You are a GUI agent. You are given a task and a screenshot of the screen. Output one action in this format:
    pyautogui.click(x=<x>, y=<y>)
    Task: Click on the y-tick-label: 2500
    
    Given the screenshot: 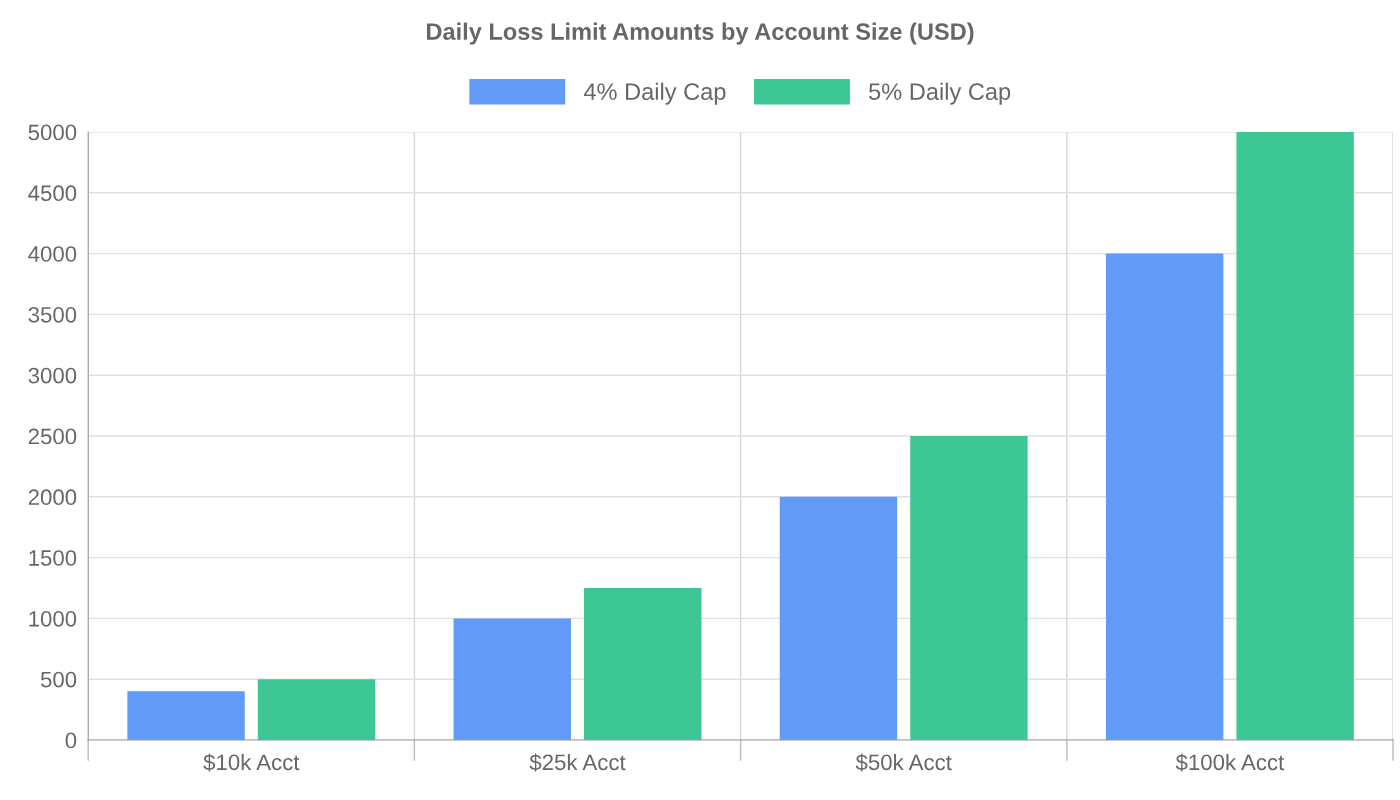 What is the action you would take?
    pyautogui.click(x=52, y=436)
    